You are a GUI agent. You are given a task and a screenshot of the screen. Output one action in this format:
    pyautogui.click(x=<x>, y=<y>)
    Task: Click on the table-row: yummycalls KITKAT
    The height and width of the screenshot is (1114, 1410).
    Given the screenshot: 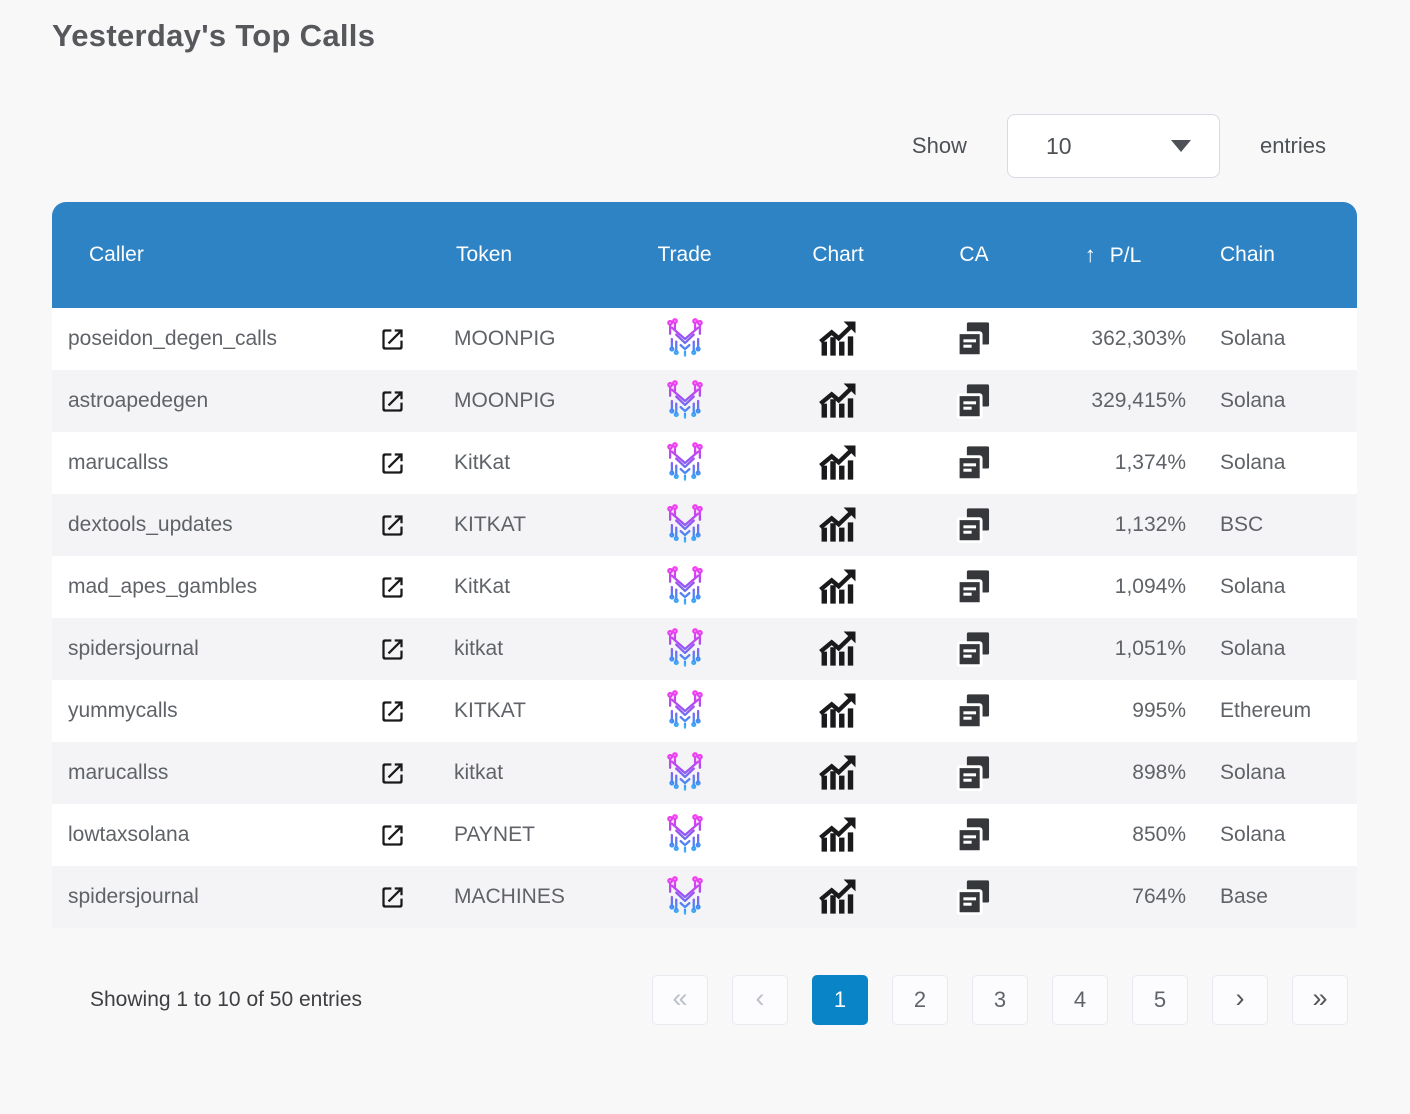 What is the action you would take?
    pyautogui.click(x=705, y=711)
    